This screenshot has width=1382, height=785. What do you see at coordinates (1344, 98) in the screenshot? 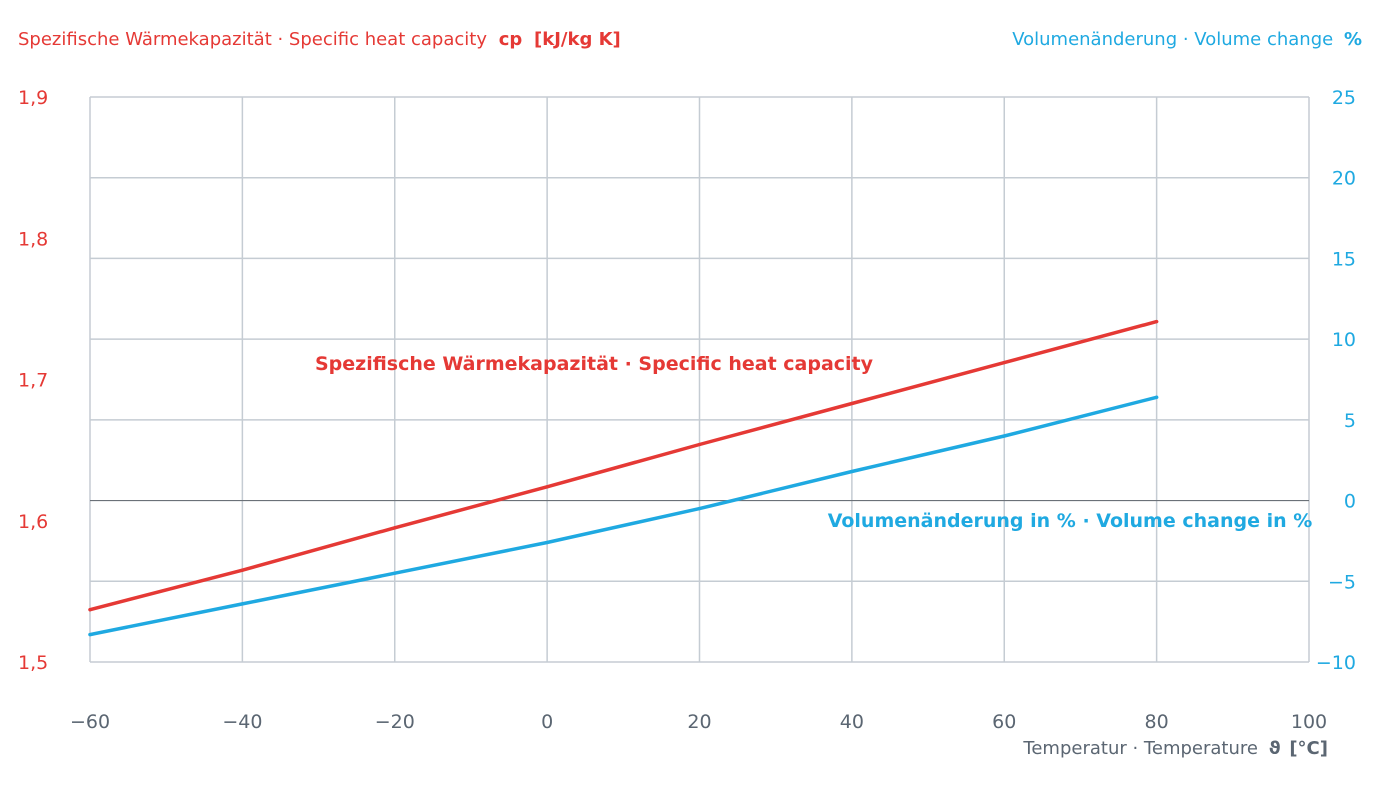
I see `right-tick-label-0: 25` at bounding box center [1344, 98].